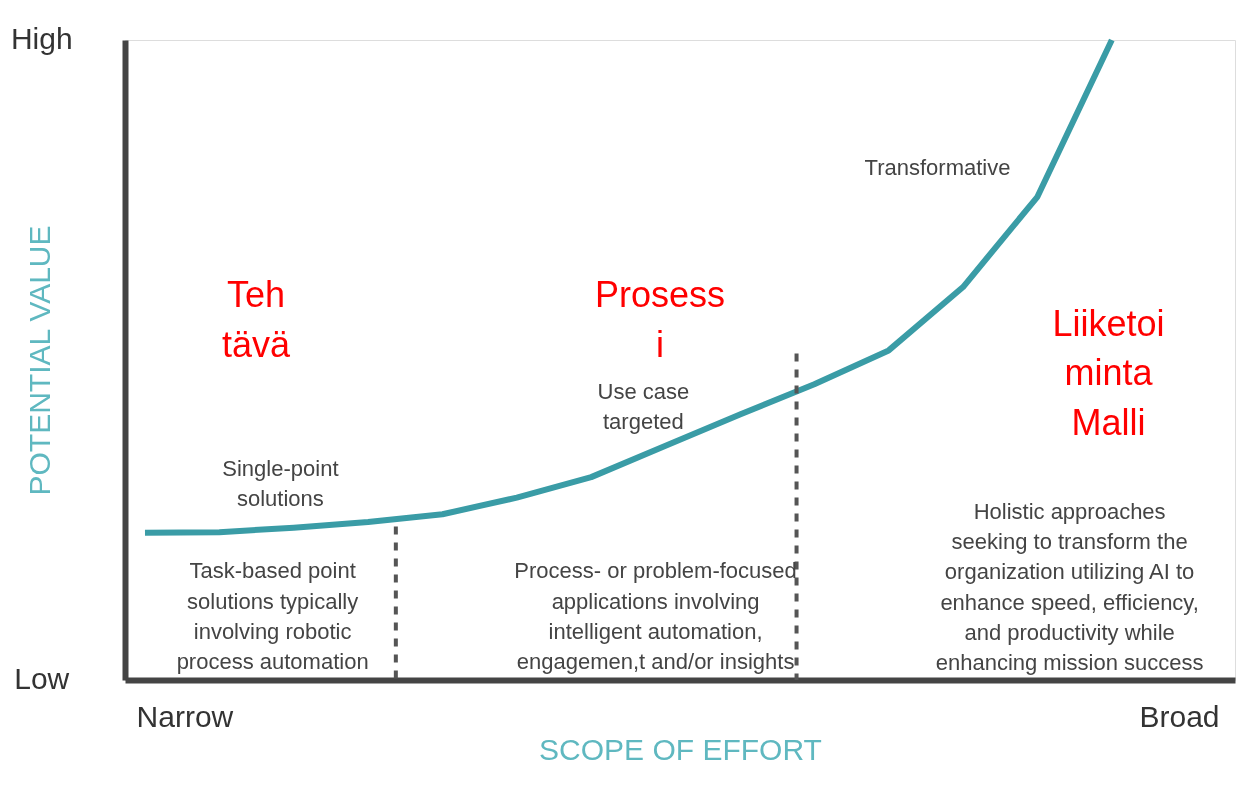  Describe the element at coordinates (655, 616) in the screenshot. I see `annotation: Process- or problem-focused applications involving intelligent automation, engagemen,t and/or insights` at that location.